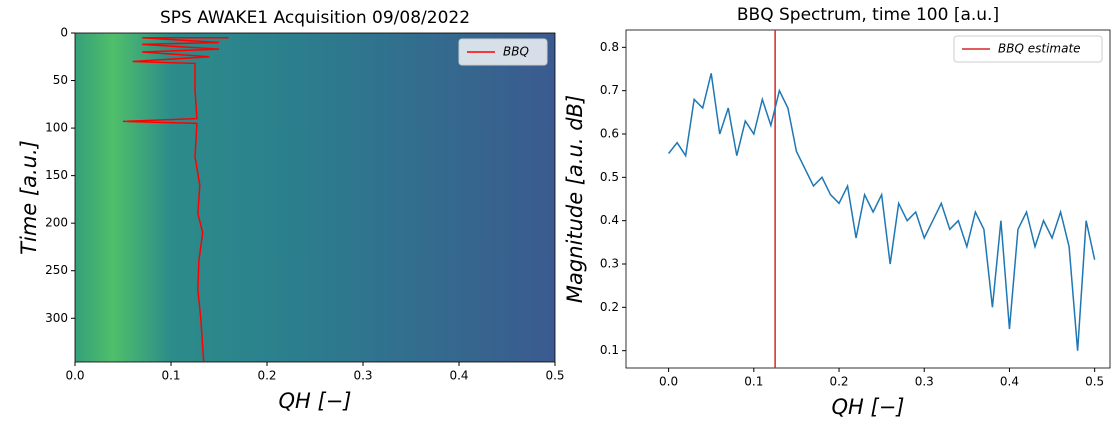  I want to click on y-tick-label: 250, so click(56, 270).